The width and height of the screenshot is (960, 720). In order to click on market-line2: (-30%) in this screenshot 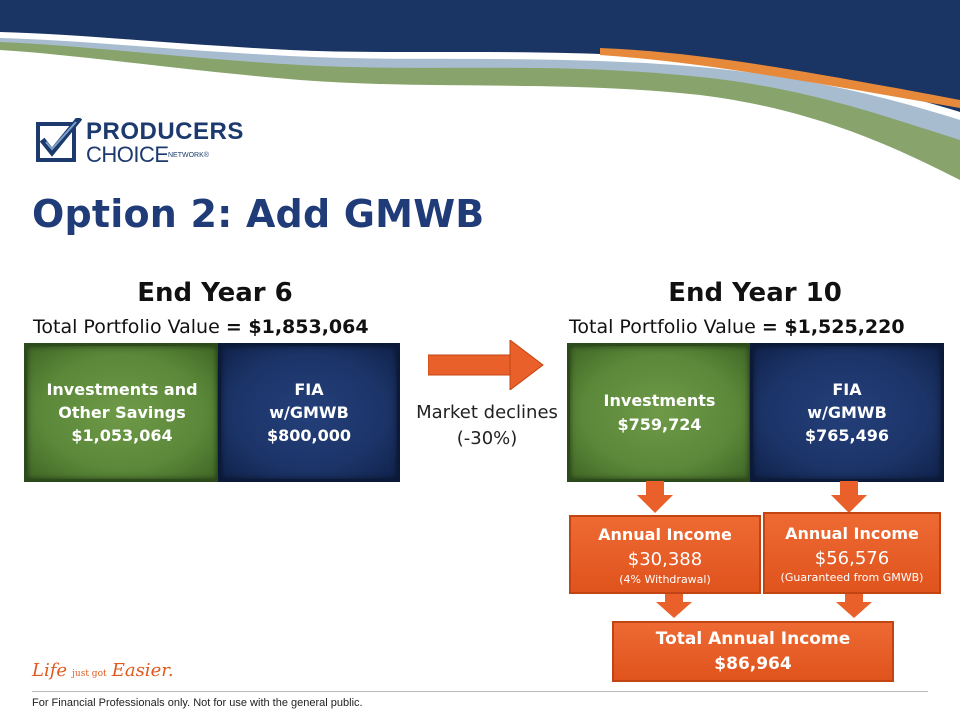, I will do `click(487, 439)`.